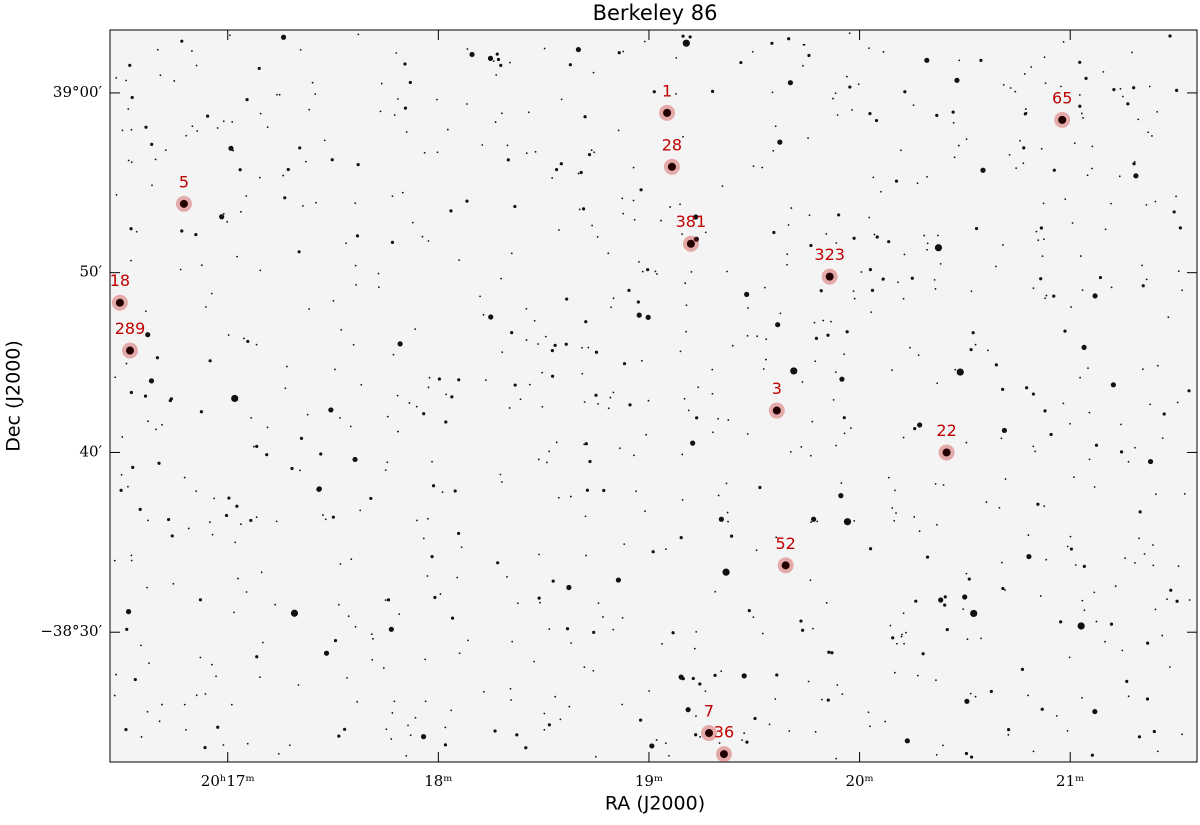 The height and width of the screenshot is (825, 1200). Describe the element at coordinates (946, 430) in the screenshot. I see `star-label: 22` at that location.